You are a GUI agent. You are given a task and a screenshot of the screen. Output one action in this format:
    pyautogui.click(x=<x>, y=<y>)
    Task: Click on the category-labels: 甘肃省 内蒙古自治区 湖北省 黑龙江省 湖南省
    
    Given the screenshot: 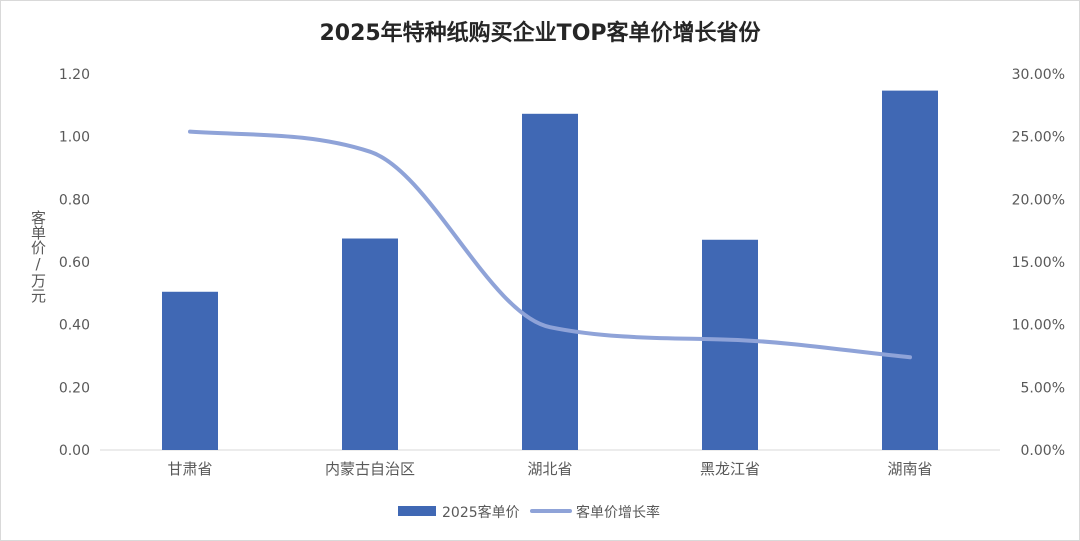 What is the action you would take?
    pyautogui.click(x=549, y=469)
    